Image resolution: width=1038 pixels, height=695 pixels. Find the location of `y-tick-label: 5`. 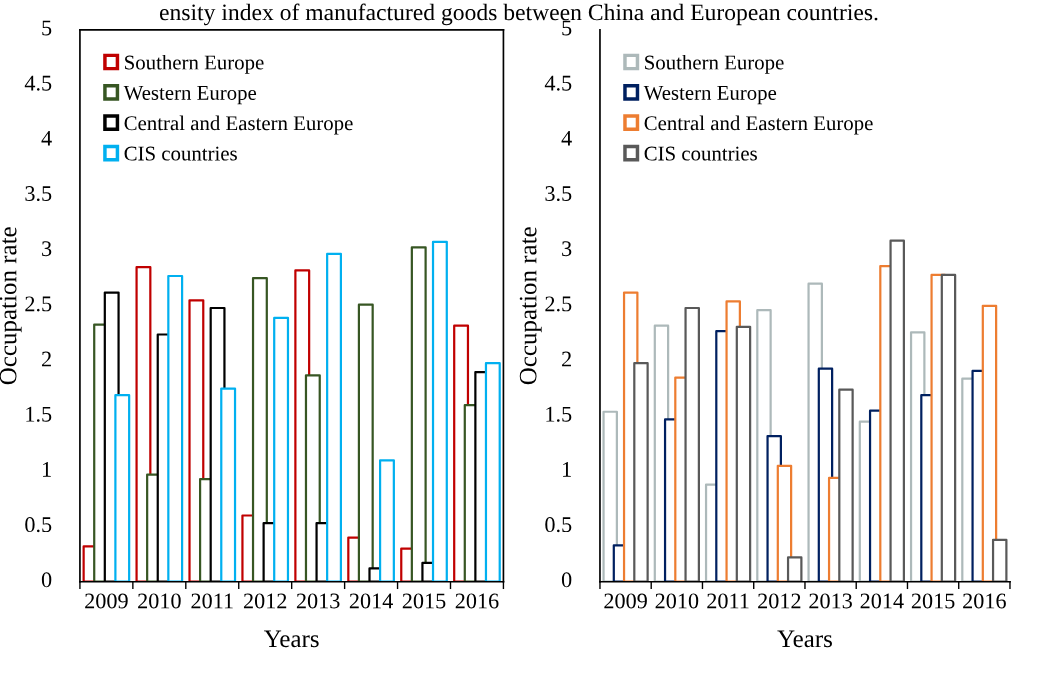

y-tick-label: 5 is located at coordinates (47, 28).